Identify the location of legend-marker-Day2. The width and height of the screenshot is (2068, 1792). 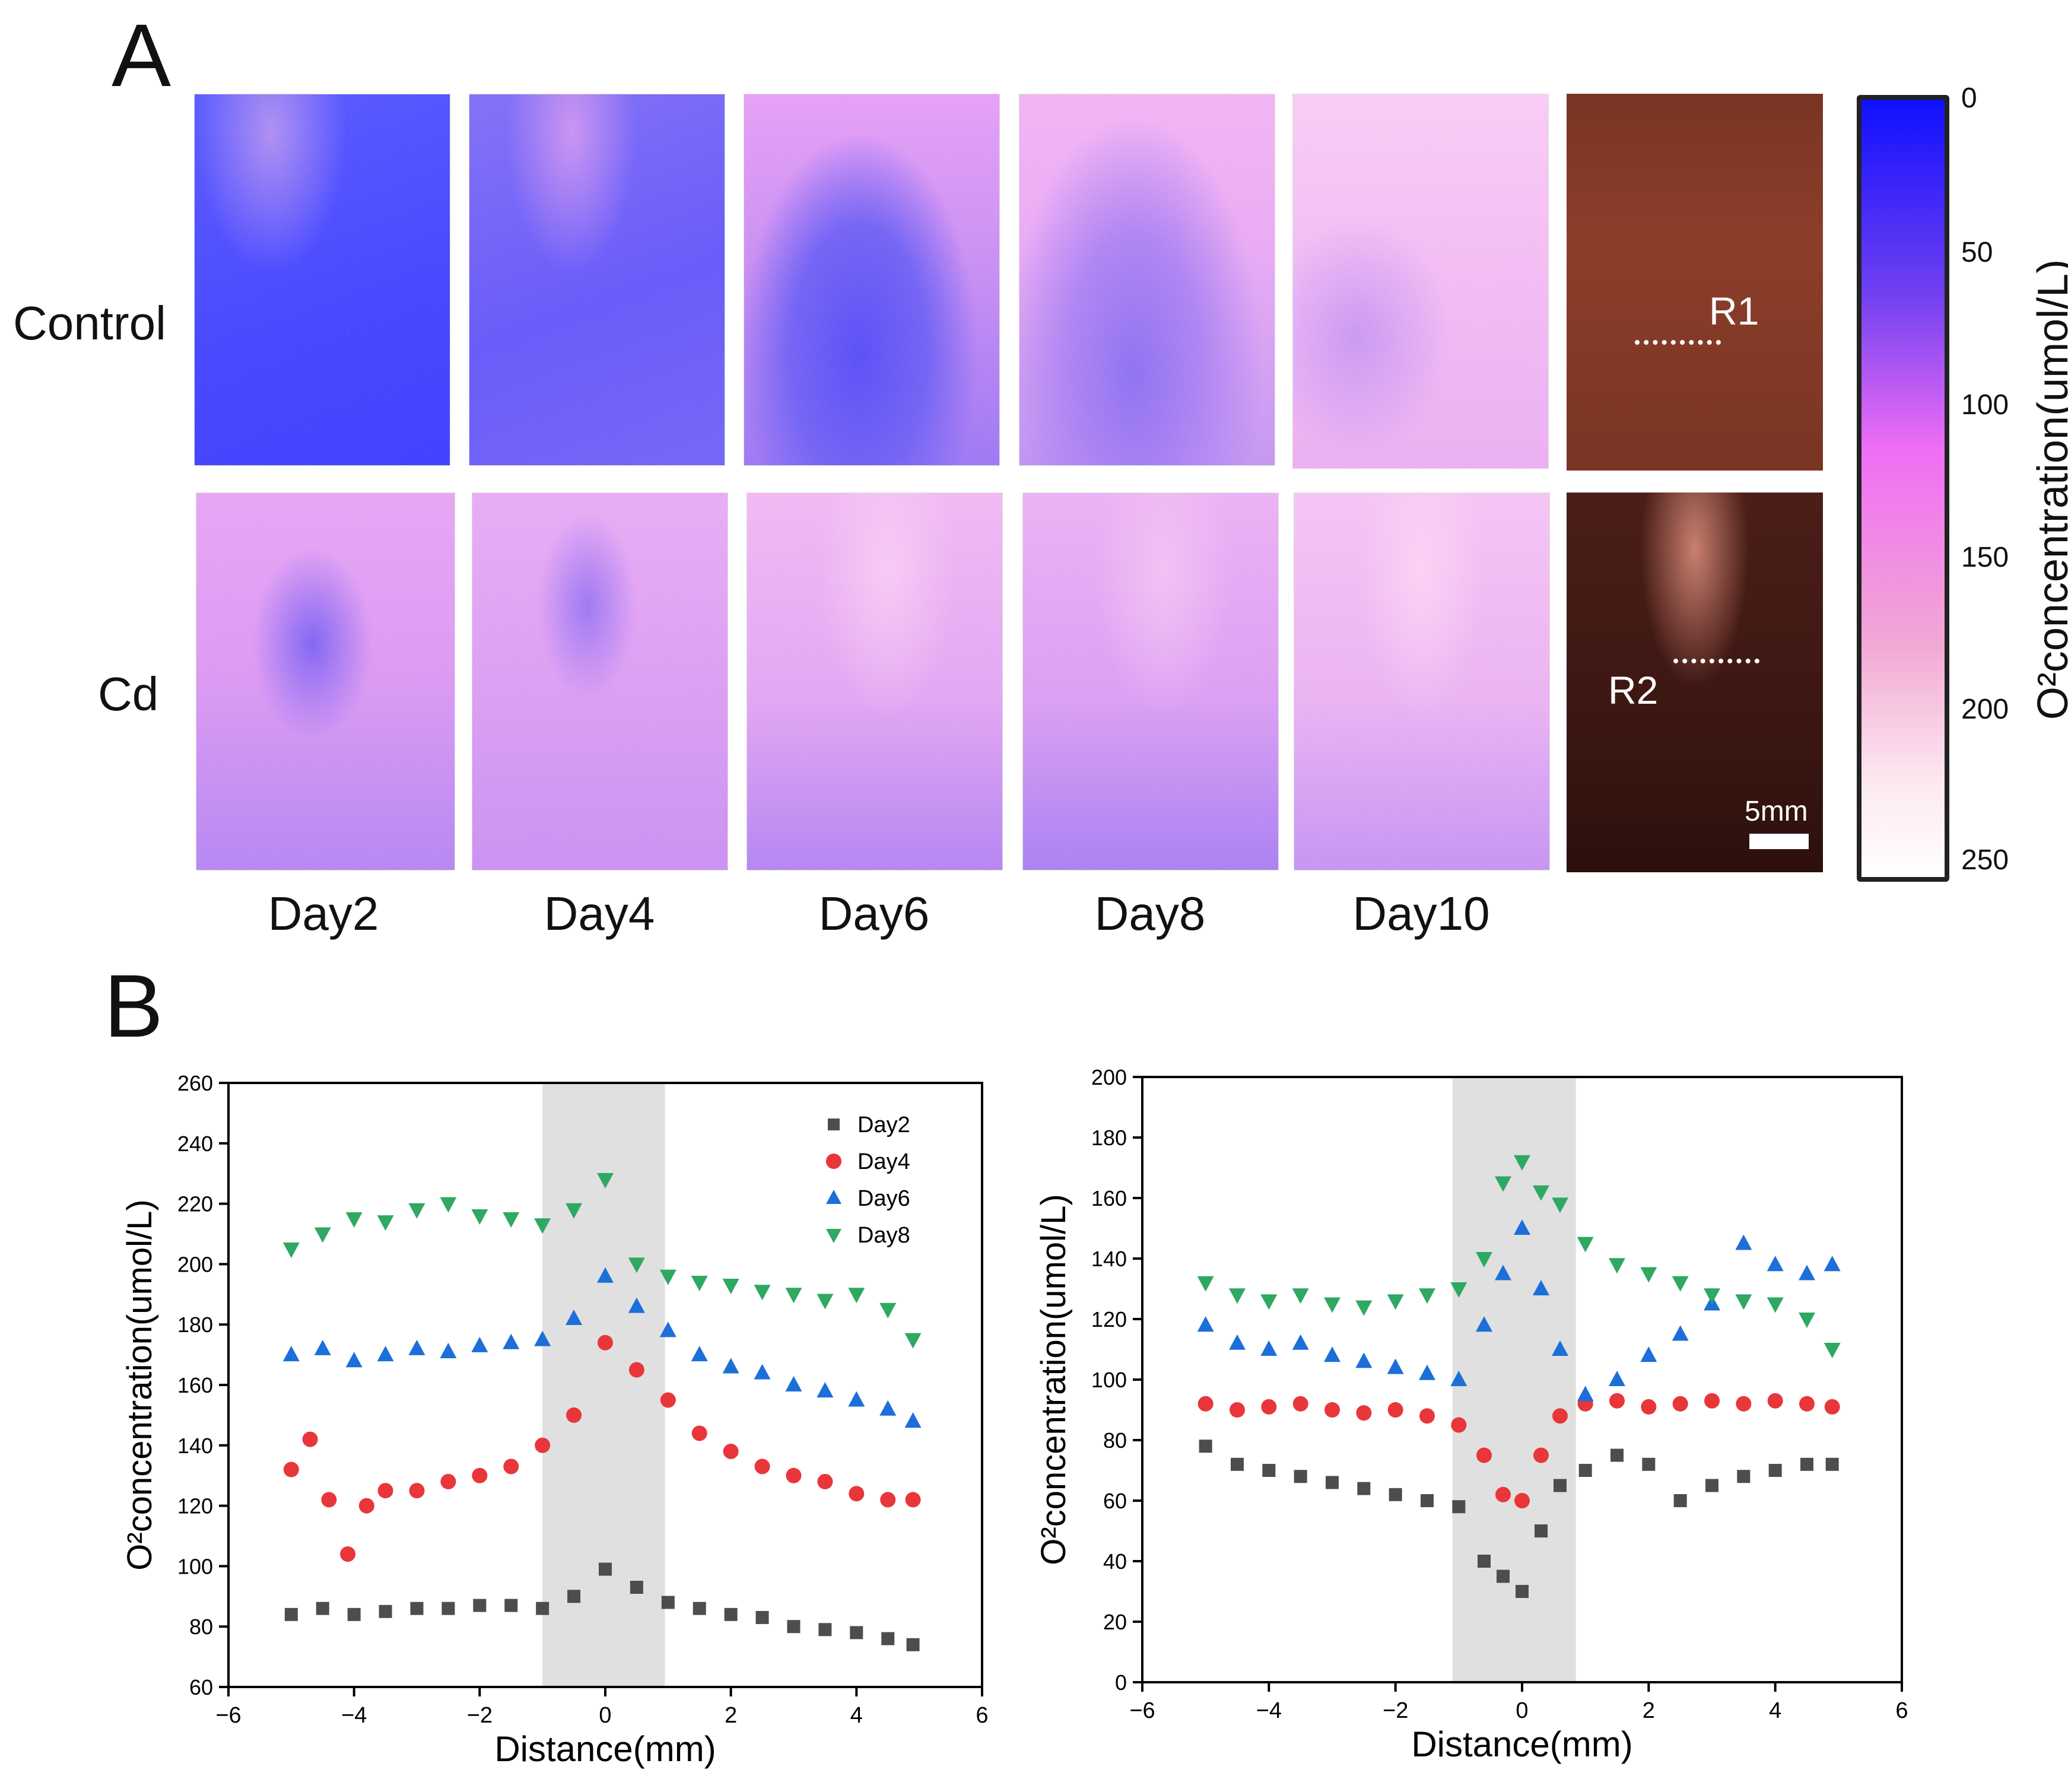
(834, 1125).